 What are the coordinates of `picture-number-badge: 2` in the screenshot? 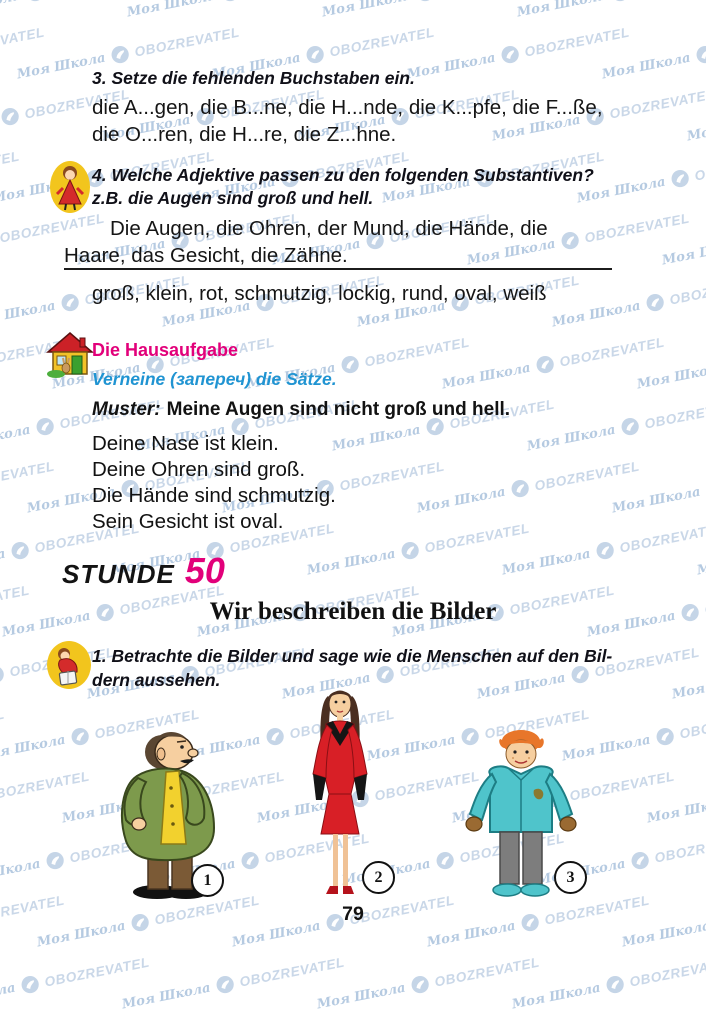 It's located at (378, 877).